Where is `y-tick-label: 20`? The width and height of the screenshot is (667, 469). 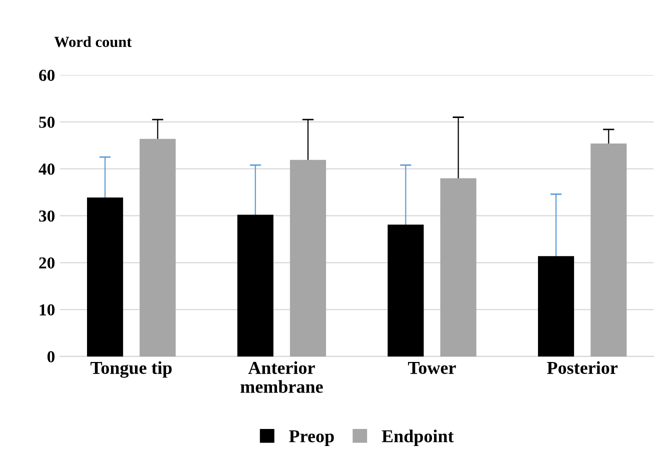
y-tick-label: 20 is located at coordinates (47, 263).